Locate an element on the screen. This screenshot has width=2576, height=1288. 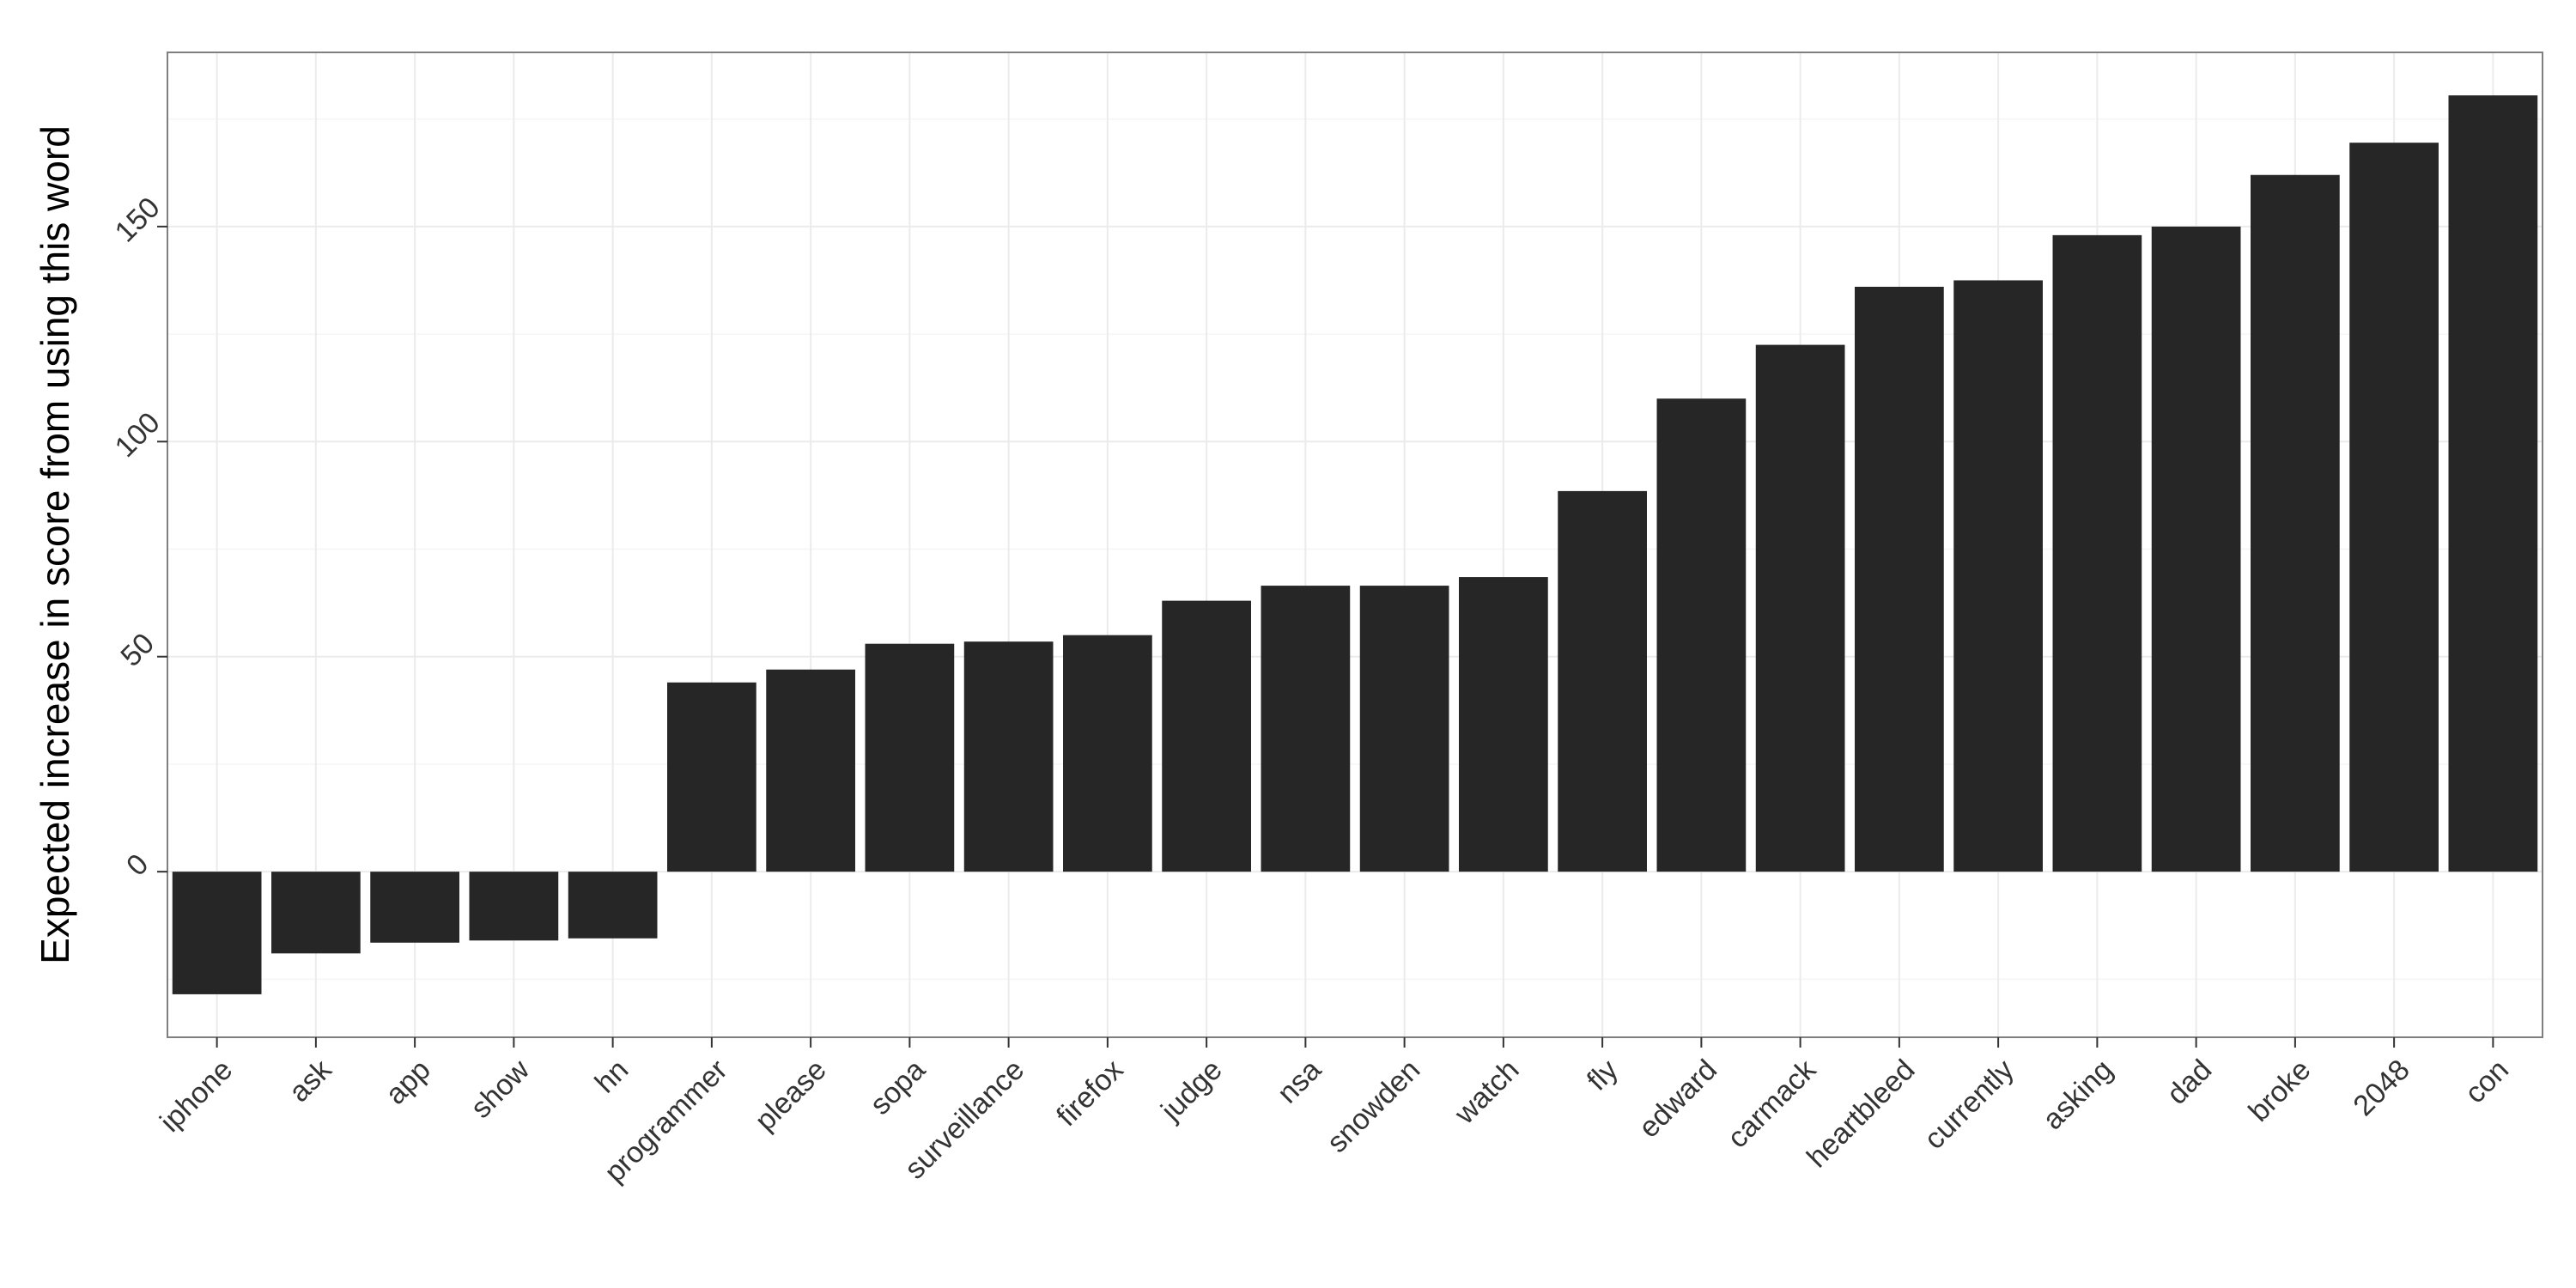
x-tick-label: sopa is located at coordinates (898, 1087).